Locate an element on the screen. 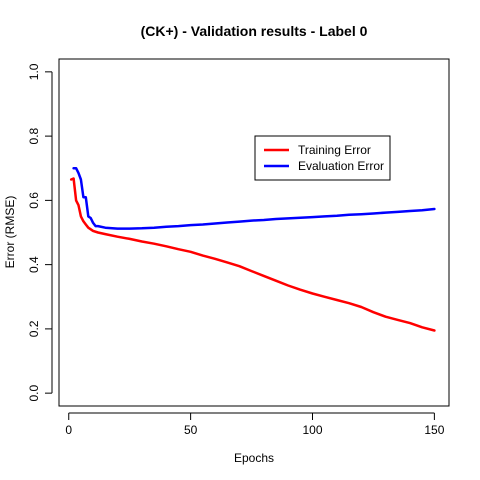 The width and height of the screenshot is (480, 480). legend: Training Error Evaluation Error is located at coordinates (322, 158).